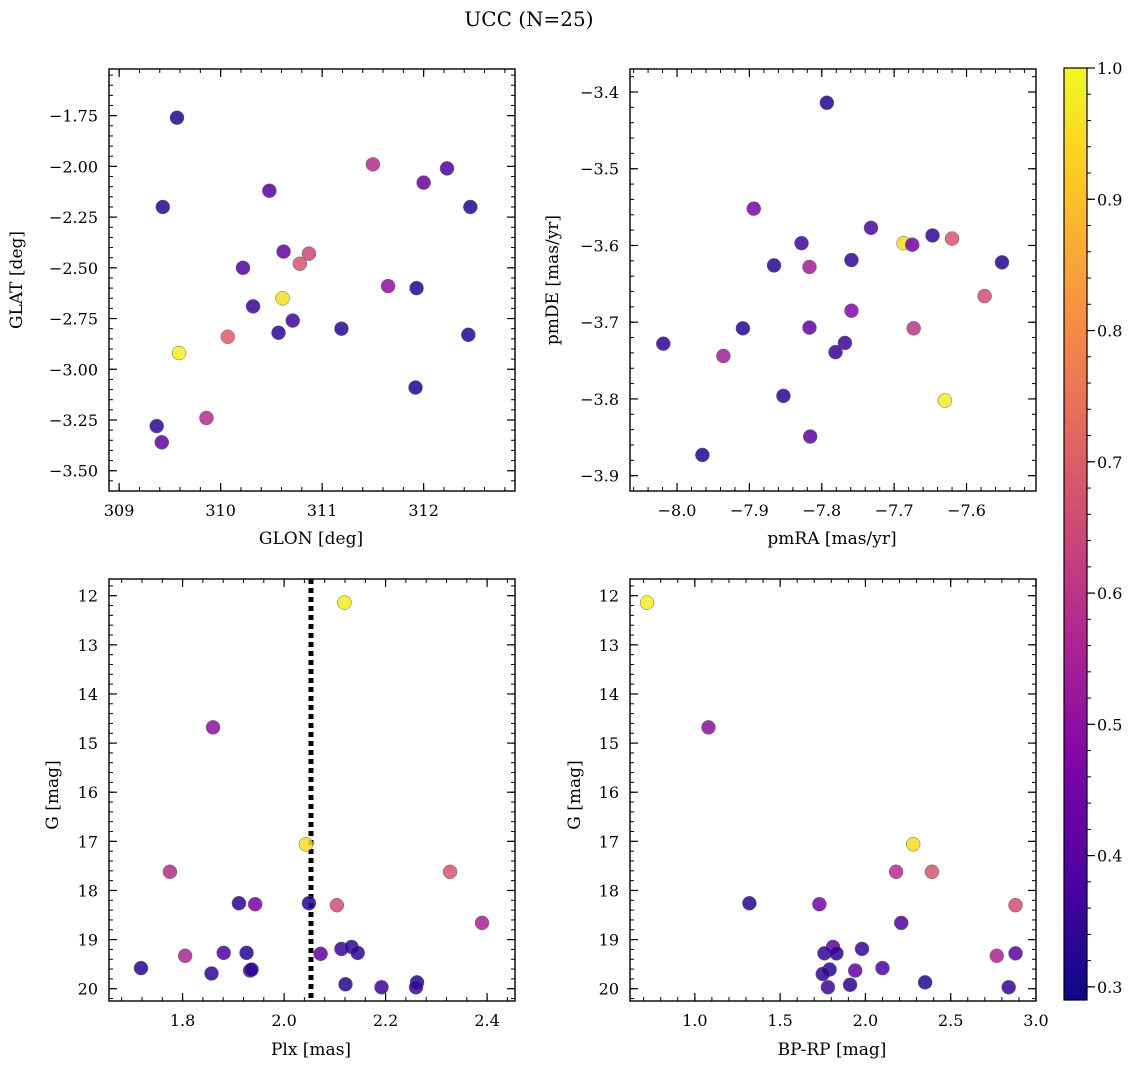 The height and width of the screenshot is (1068, 1136). I want to click on panel-plx-g-xtick-label: 2.2, so click(385, 1020).